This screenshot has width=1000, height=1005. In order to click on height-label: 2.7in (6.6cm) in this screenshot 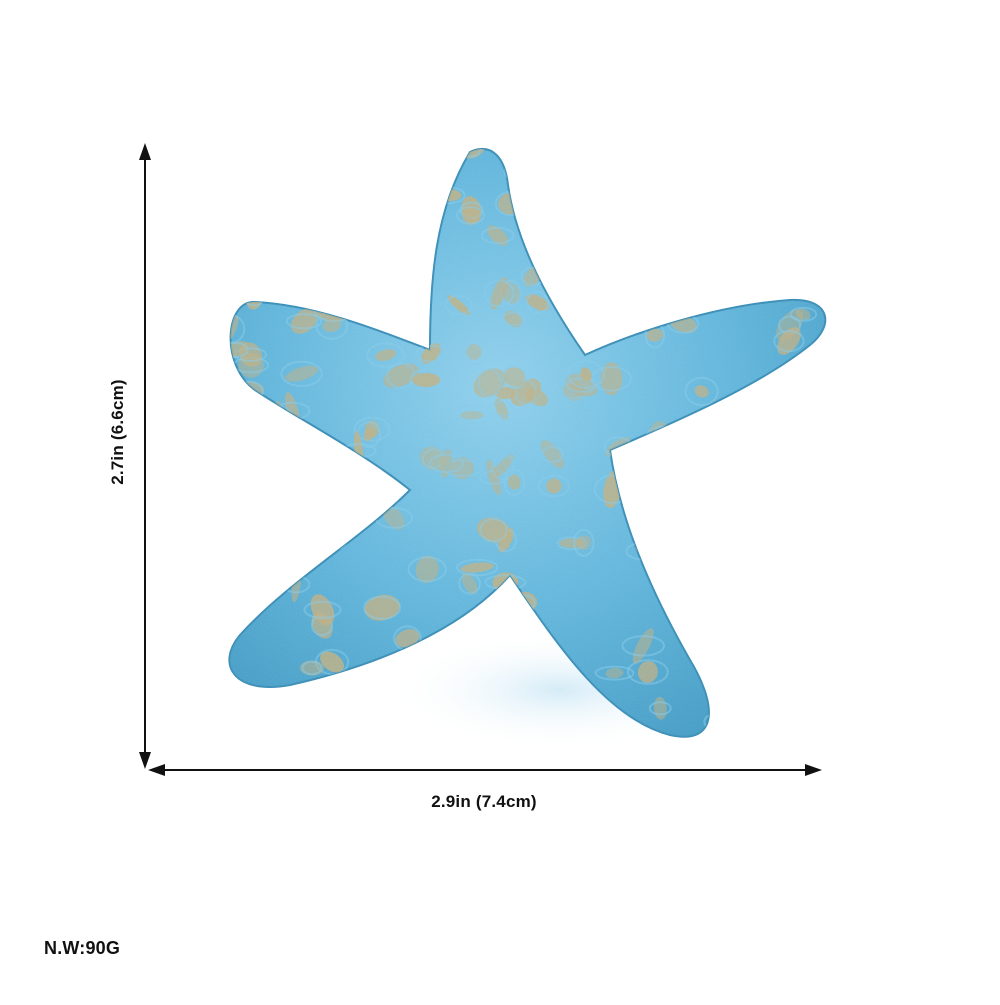, I will do `click(117, 432)`.